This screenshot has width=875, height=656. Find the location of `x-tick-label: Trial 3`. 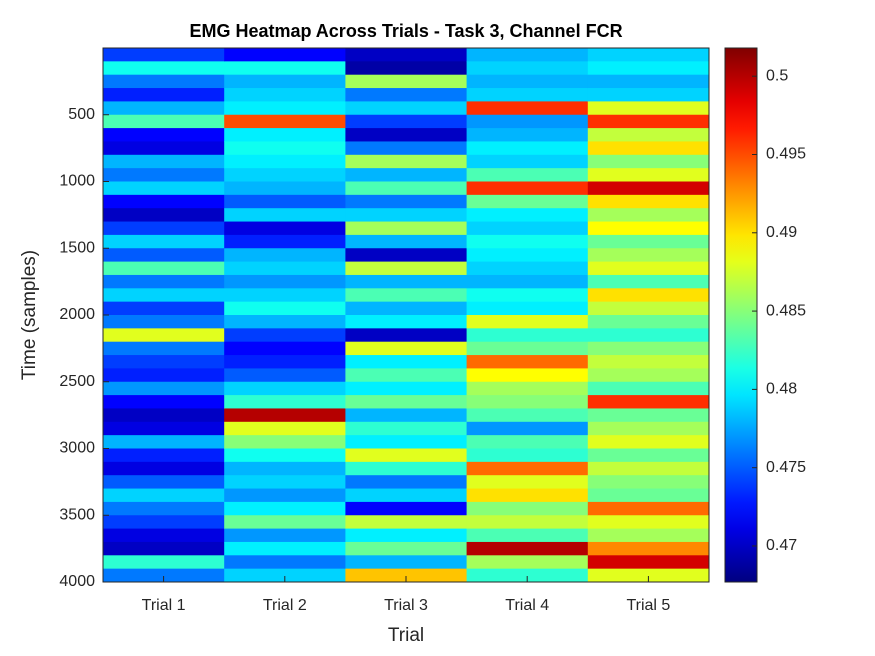

x-tick-label: Trial 3 is located at coordinates (406, 605).